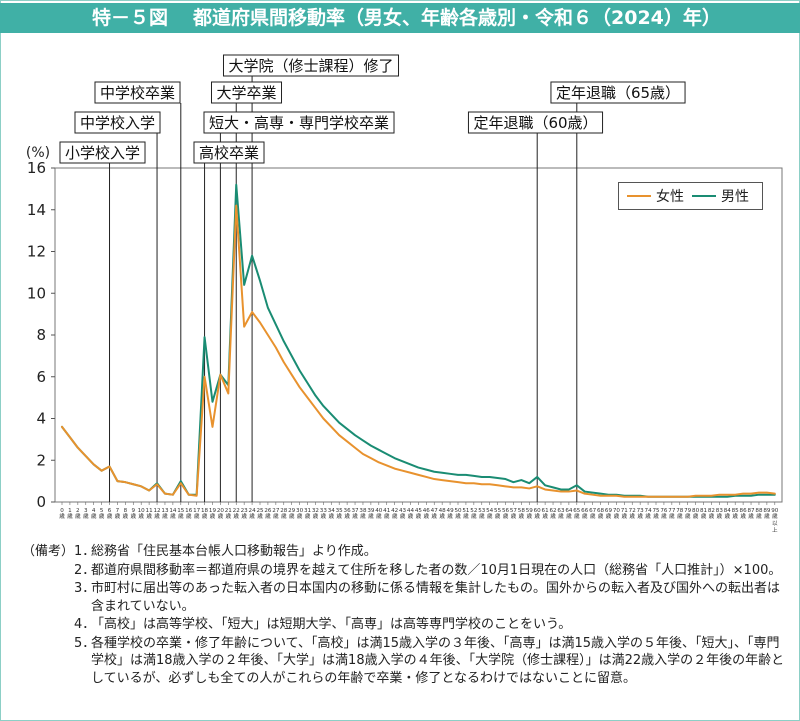  I want to click on x-tick-label: 83 歳, so click(720, 514).